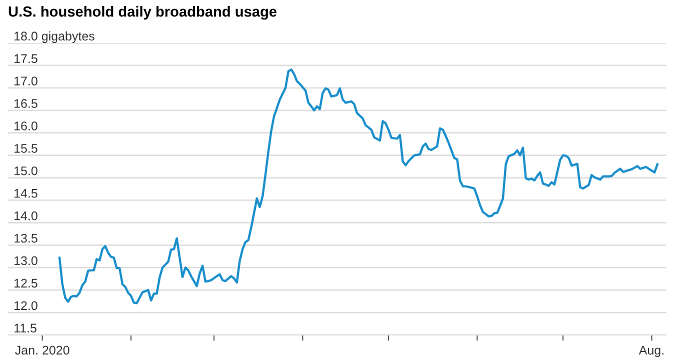 The width and height of the screenshot is (679, 360). Describe the element at coordinates (25, 328) in the screenshot. I see `y-tick-label: 11.5` at that location.